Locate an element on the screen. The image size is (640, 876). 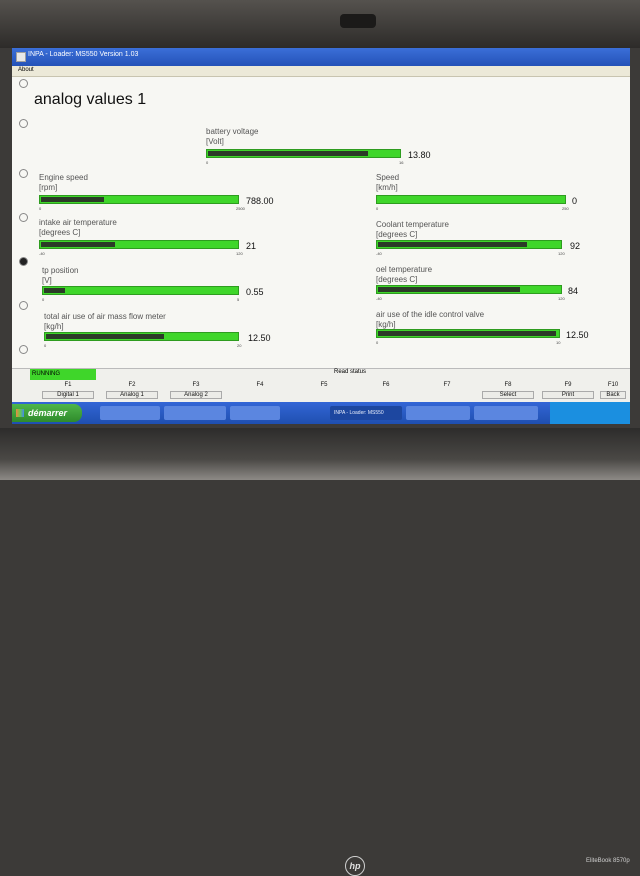
fkey-label: Digital 1 is located at coordinates (68, 395).